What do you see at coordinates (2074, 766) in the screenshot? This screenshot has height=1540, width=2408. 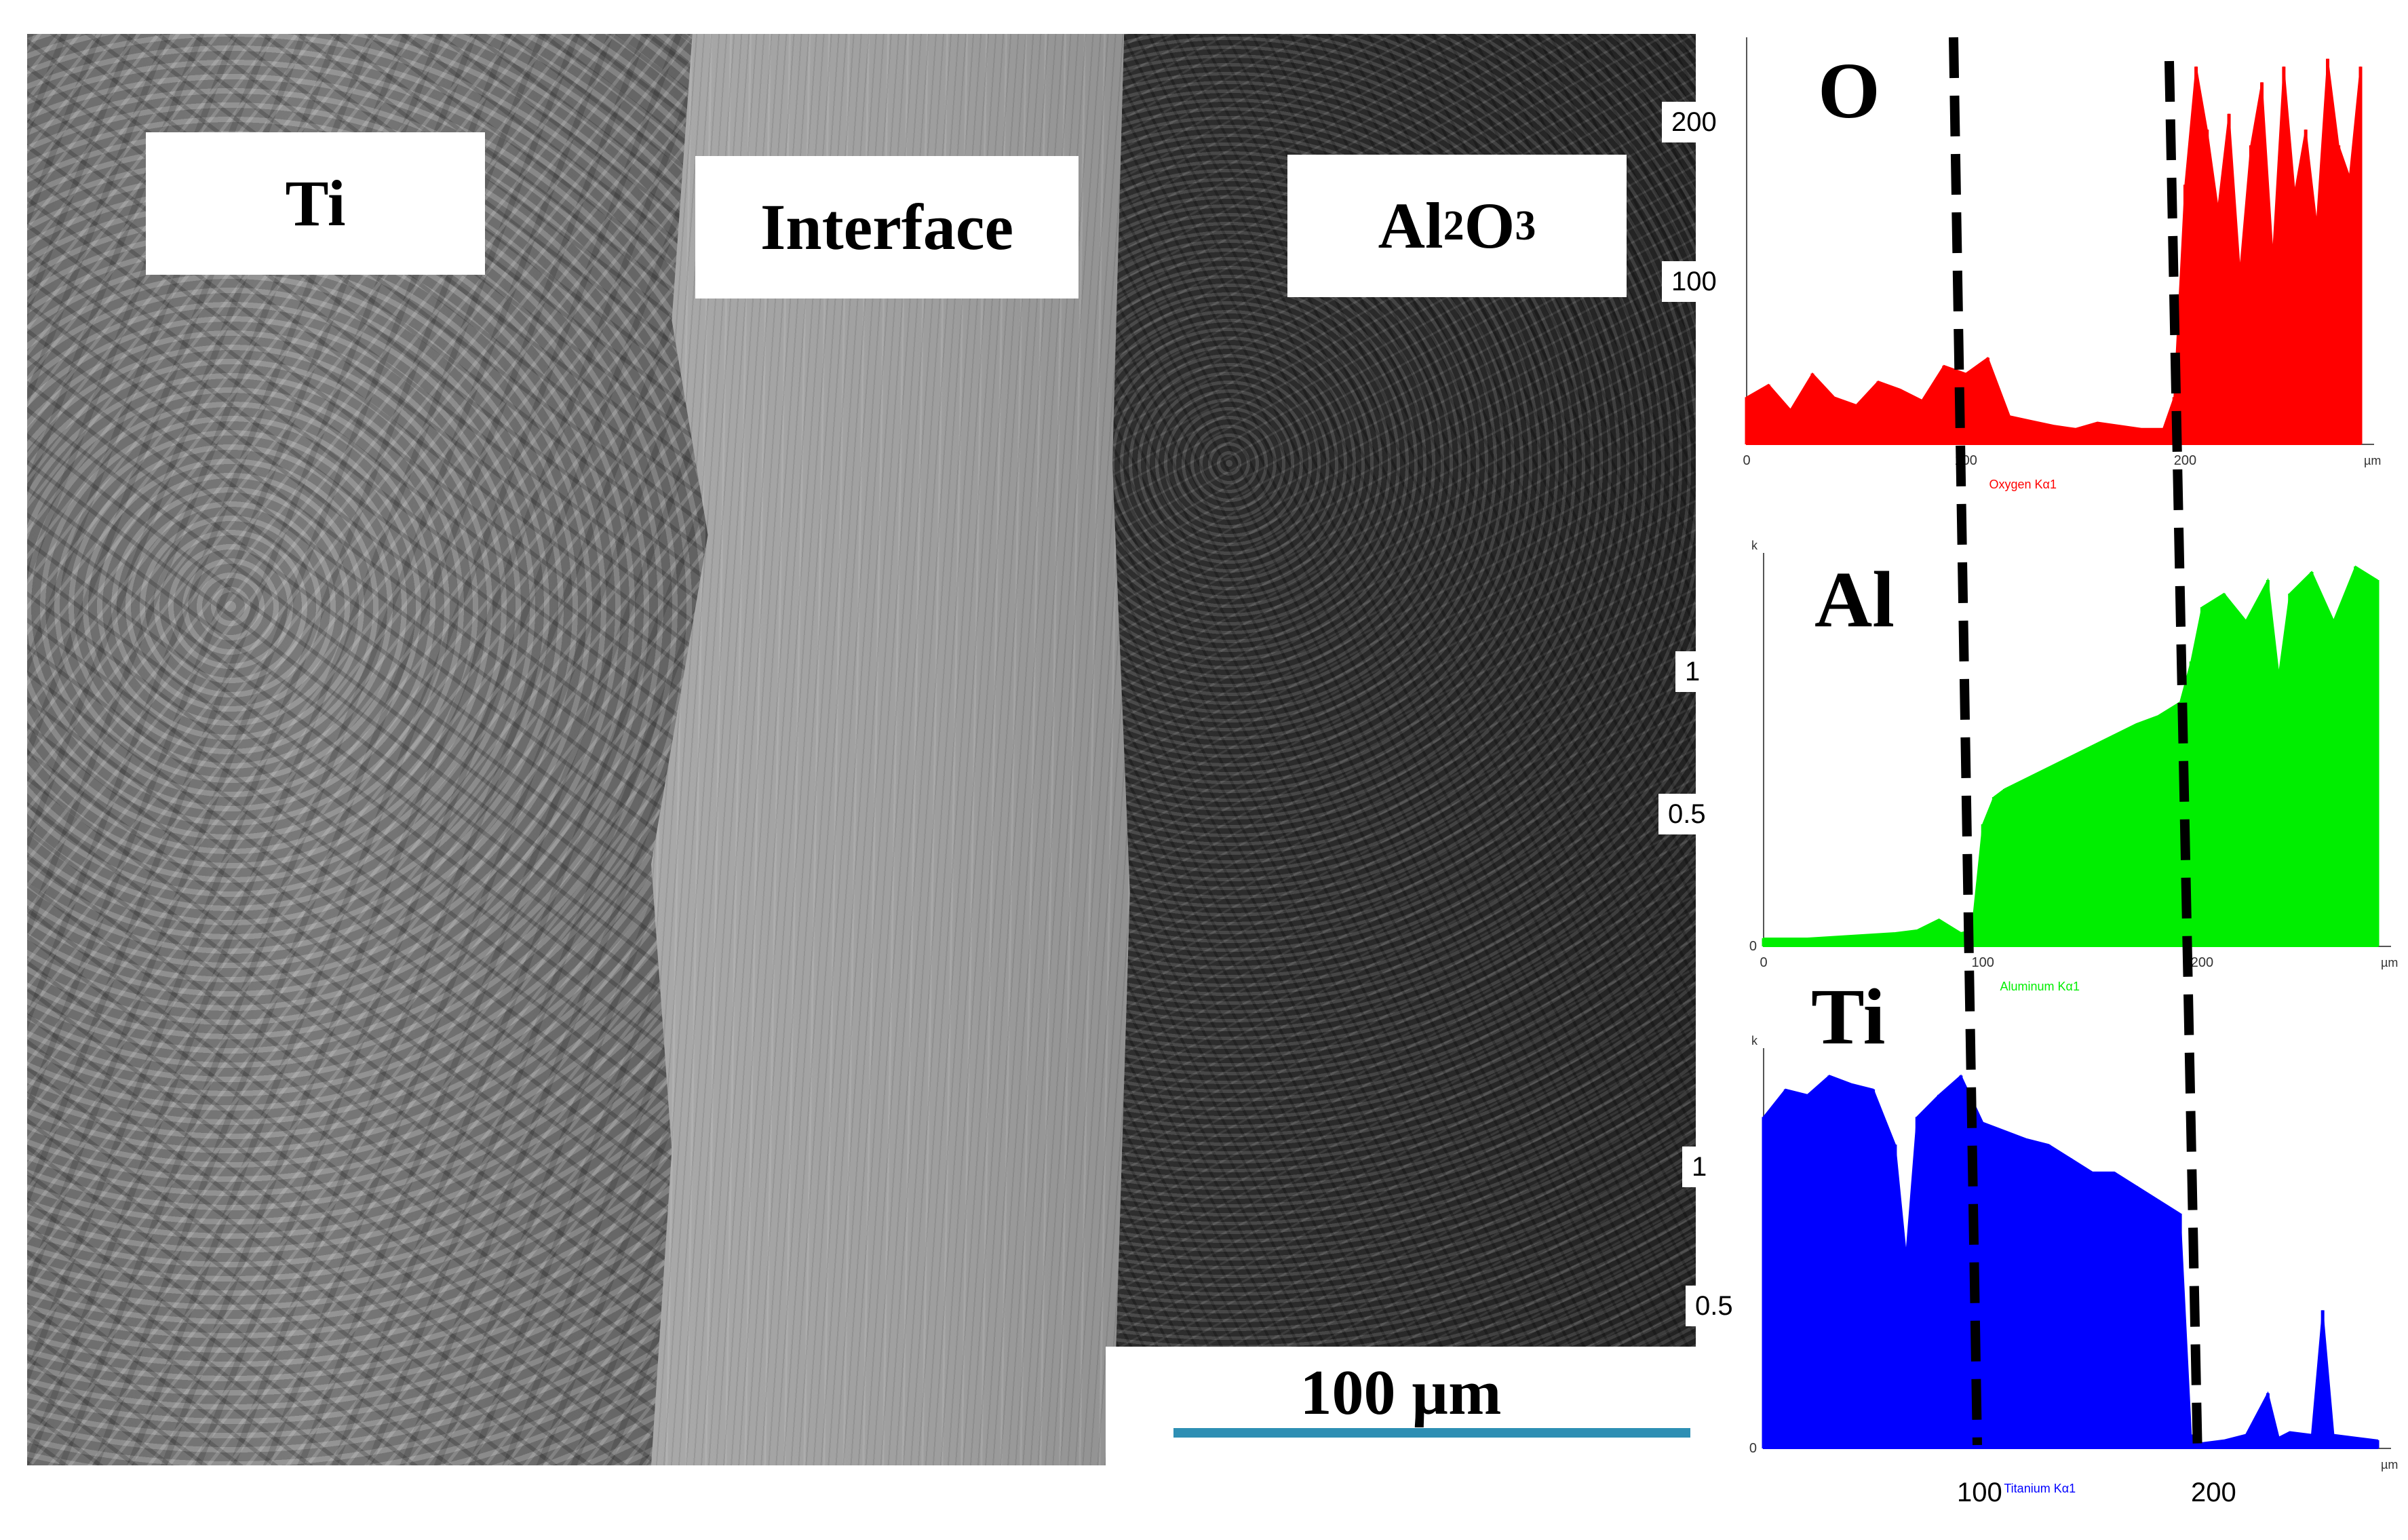 I see `aluminum-chart-svg: 0 100 200 µm Aluminum Kα1 k 0` at bounding box center [2074, 766].